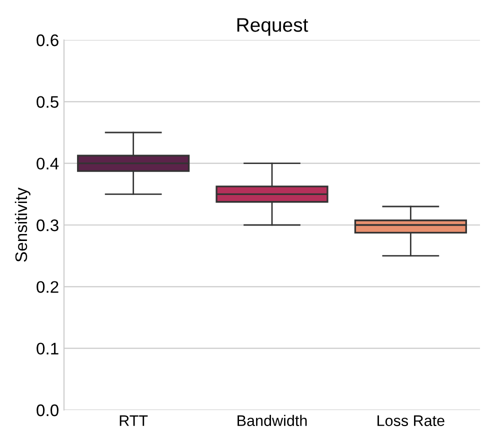  What do you see at coordinates (47, 348) in the screenshot?
I see `y-tick-label: 0.1` at bounding box center [47, 348].